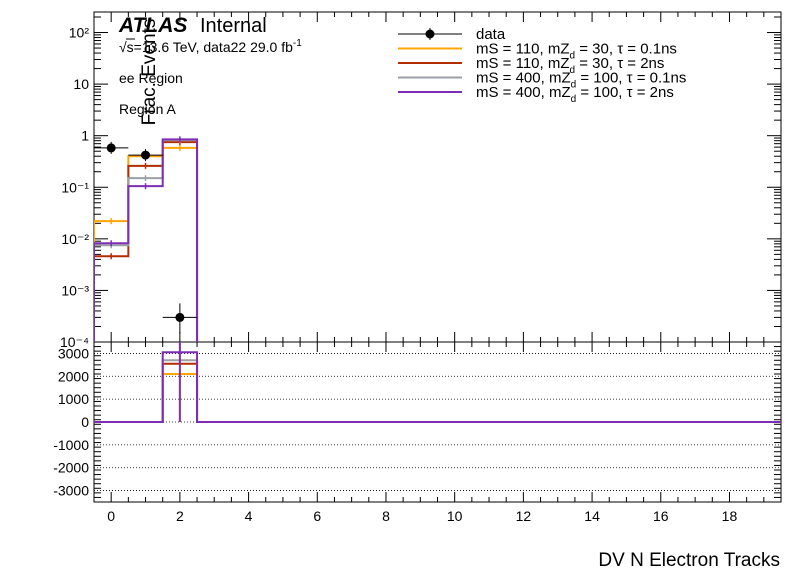 Image resolution: width=796 pixels, height=572 pixels. I want to click on x-tick-label: 12, so click(524, 516).